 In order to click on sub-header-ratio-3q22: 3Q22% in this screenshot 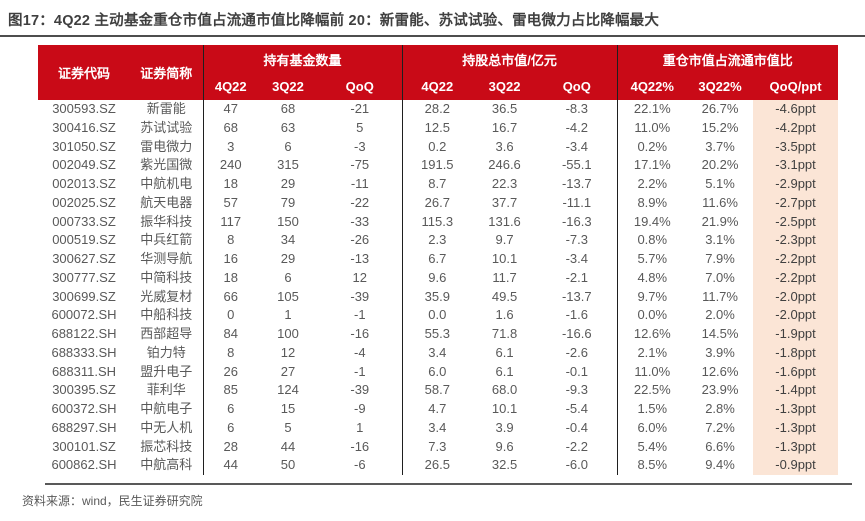, I will do `click(720, 86)`.